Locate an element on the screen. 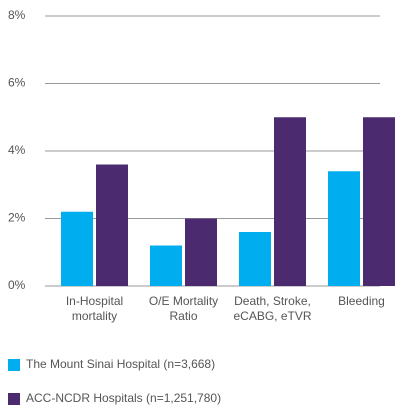 This screenshot has height=409, width=406. y-tick-label: 8% is located at coordinates (17, 15).